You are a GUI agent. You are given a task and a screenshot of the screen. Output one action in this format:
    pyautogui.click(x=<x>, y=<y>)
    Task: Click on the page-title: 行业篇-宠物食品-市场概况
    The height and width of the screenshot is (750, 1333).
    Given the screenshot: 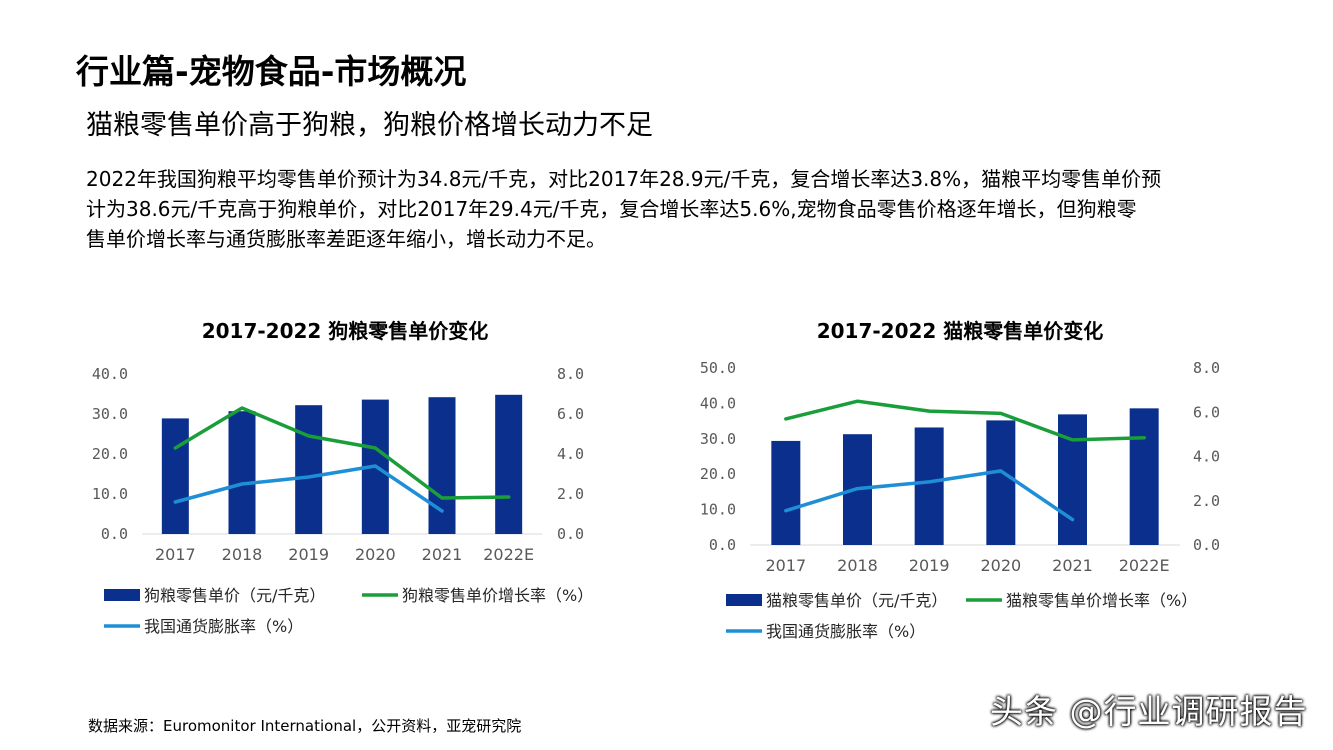 What is the action you would take?
    pyautogui.click(x=271, y=71)
    